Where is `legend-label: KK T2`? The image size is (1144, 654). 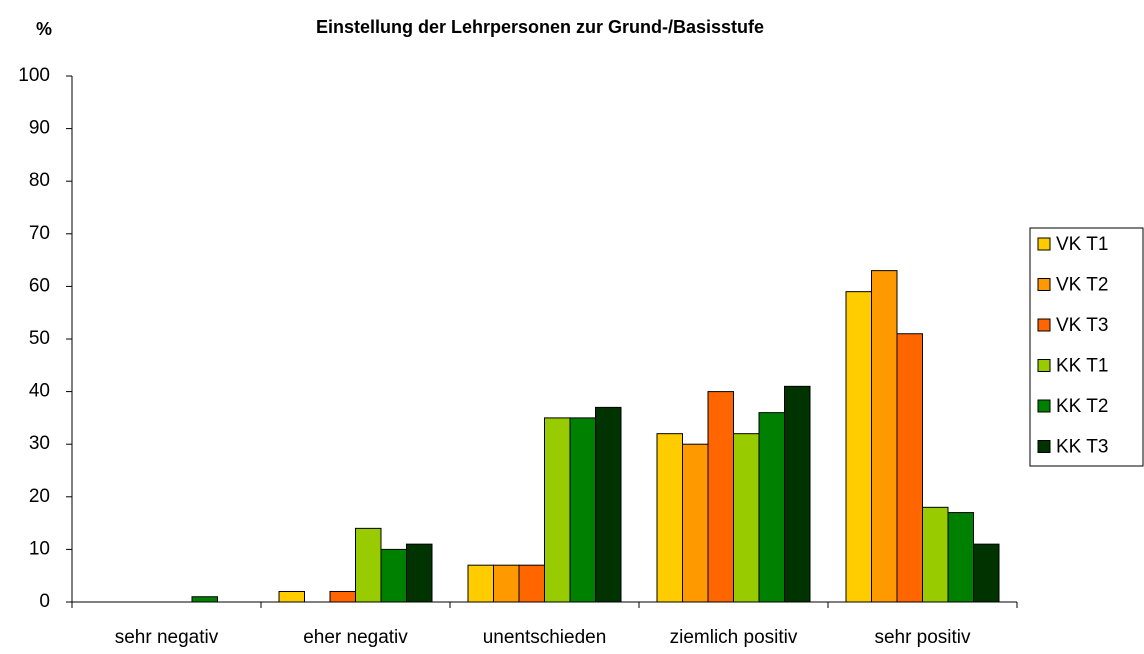
legend-label: KK T2 is located at coordinates (1082, 406).